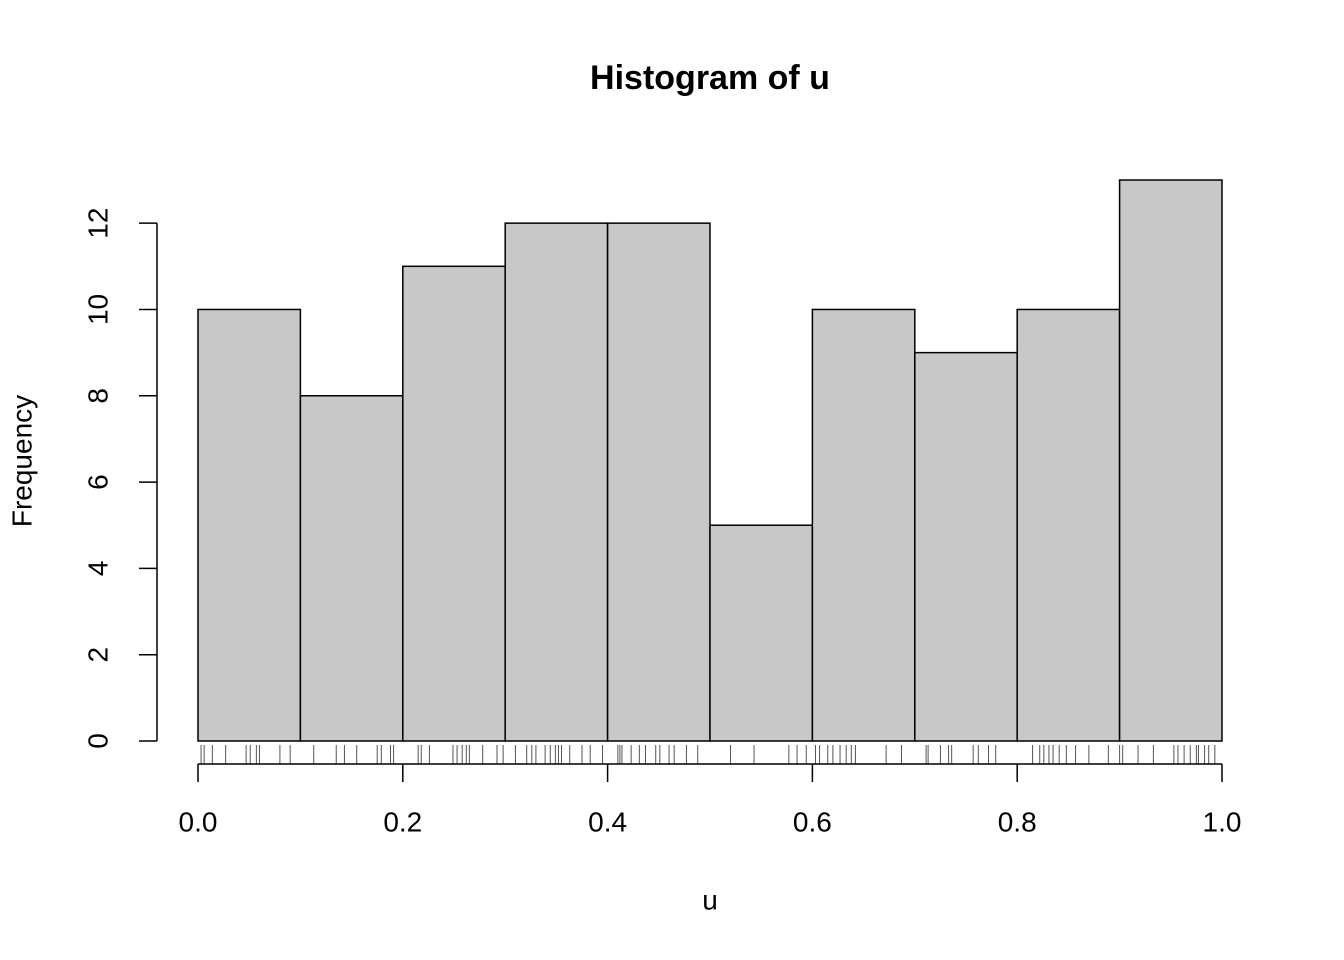 The image size is (1344, 960). I want to click on y-tick-label: 4, so click(97, 569).